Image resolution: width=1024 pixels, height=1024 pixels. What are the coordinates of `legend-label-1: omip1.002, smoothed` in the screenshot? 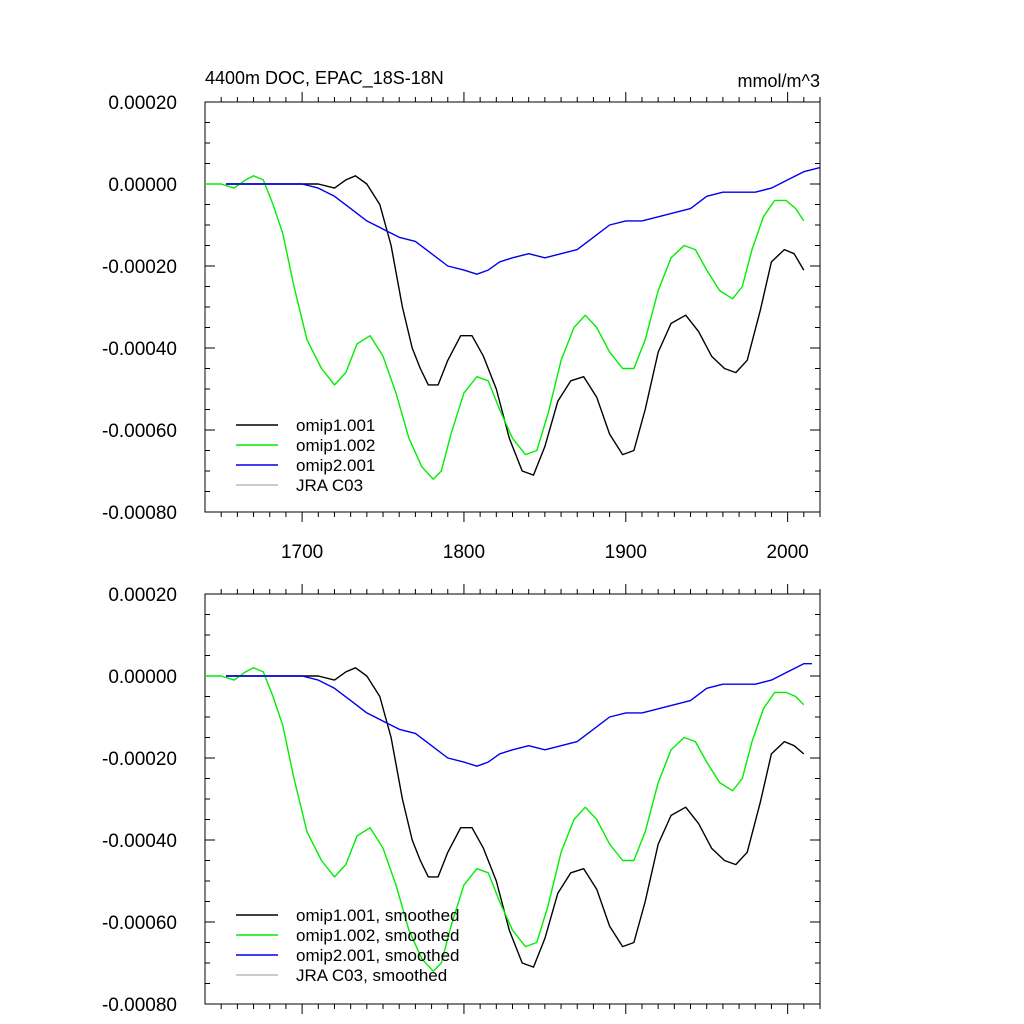 It's located at (378, 935).